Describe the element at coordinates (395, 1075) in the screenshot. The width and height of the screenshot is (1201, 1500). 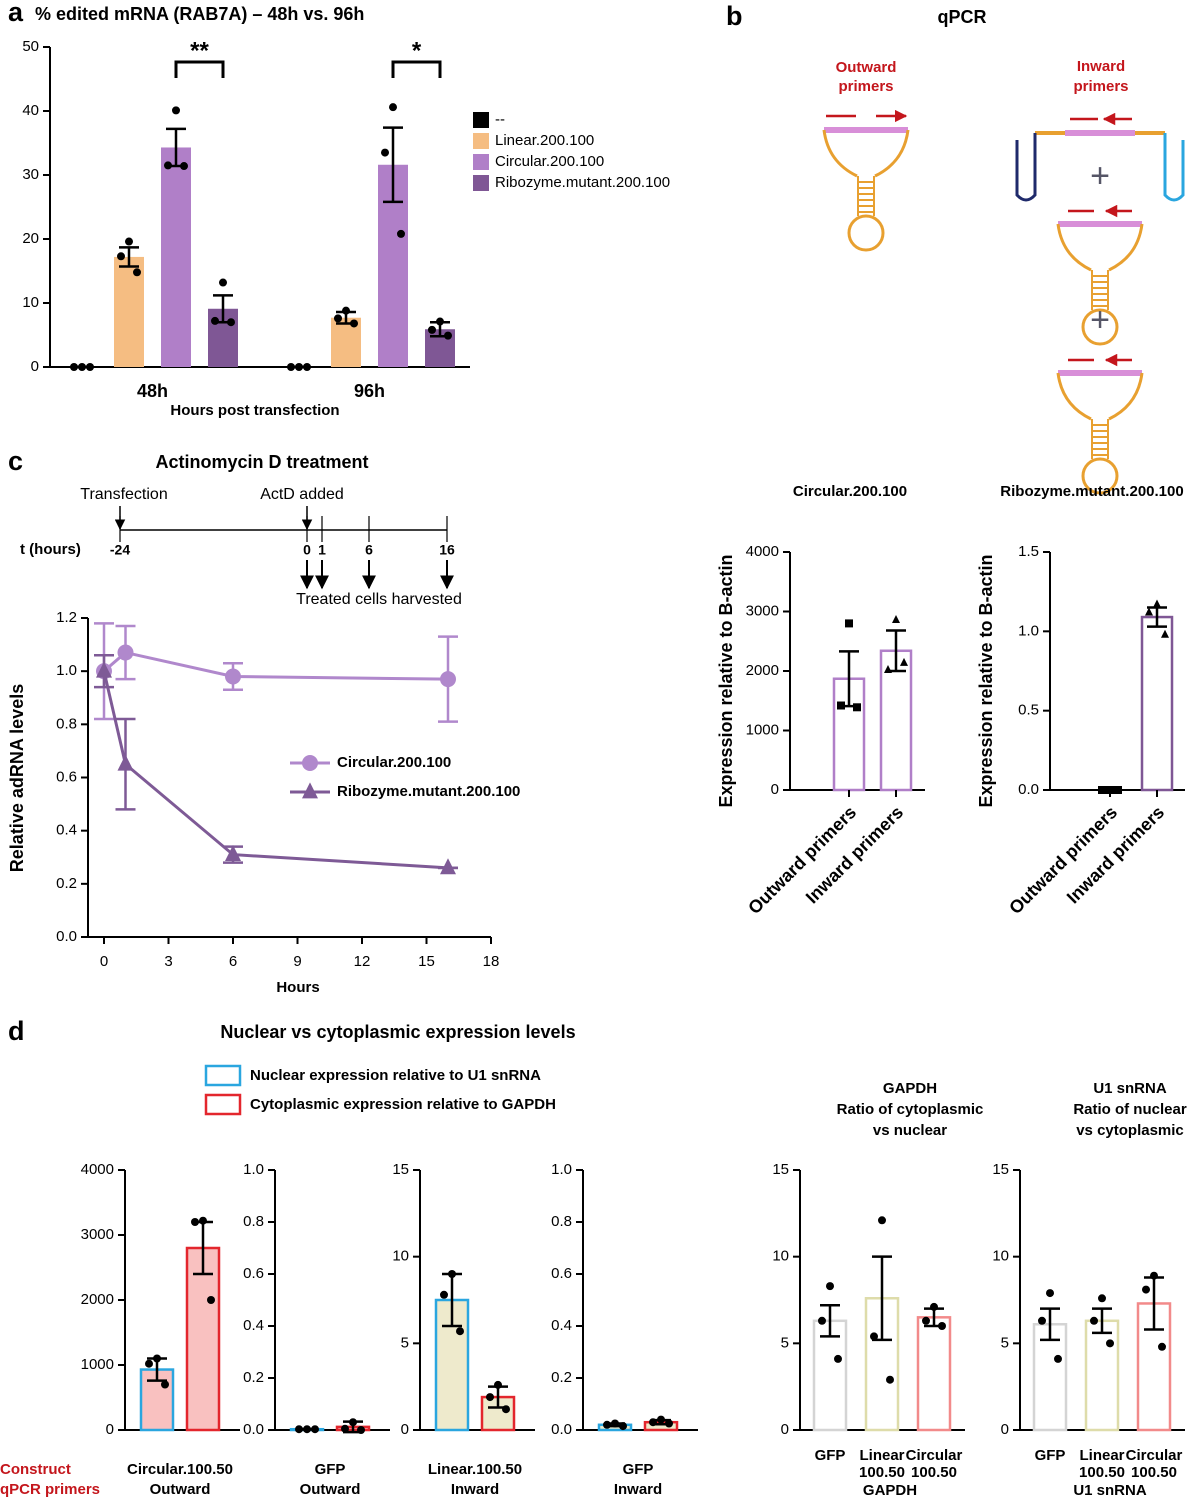
I see `legend-label: Nuclear expression relative to U1 snRNA` at that location.